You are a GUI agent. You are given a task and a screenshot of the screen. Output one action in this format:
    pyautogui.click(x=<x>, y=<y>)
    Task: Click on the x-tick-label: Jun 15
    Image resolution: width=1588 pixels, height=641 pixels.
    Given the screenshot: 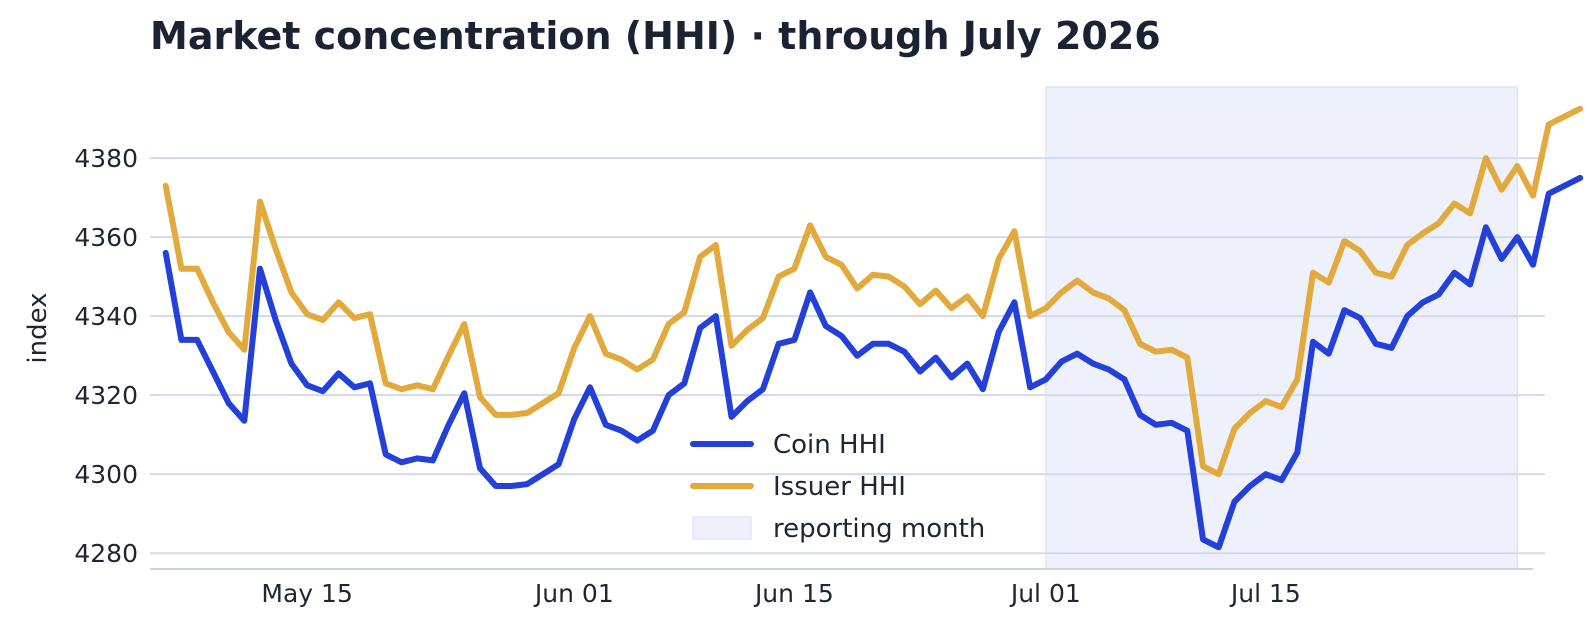 What is the action you would take?
    pyautogui.click(x=793, y=593)
    